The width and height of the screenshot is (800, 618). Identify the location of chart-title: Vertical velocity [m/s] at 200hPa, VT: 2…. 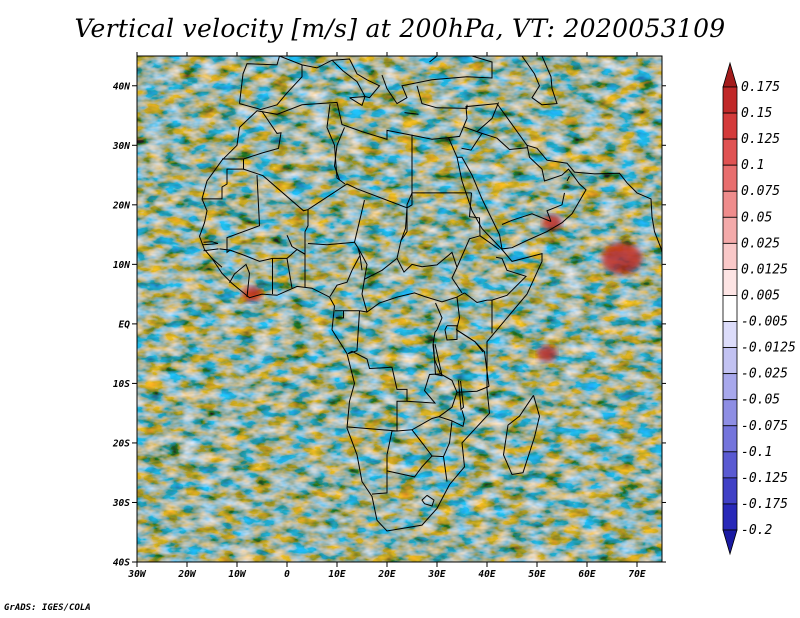
(400, 28).